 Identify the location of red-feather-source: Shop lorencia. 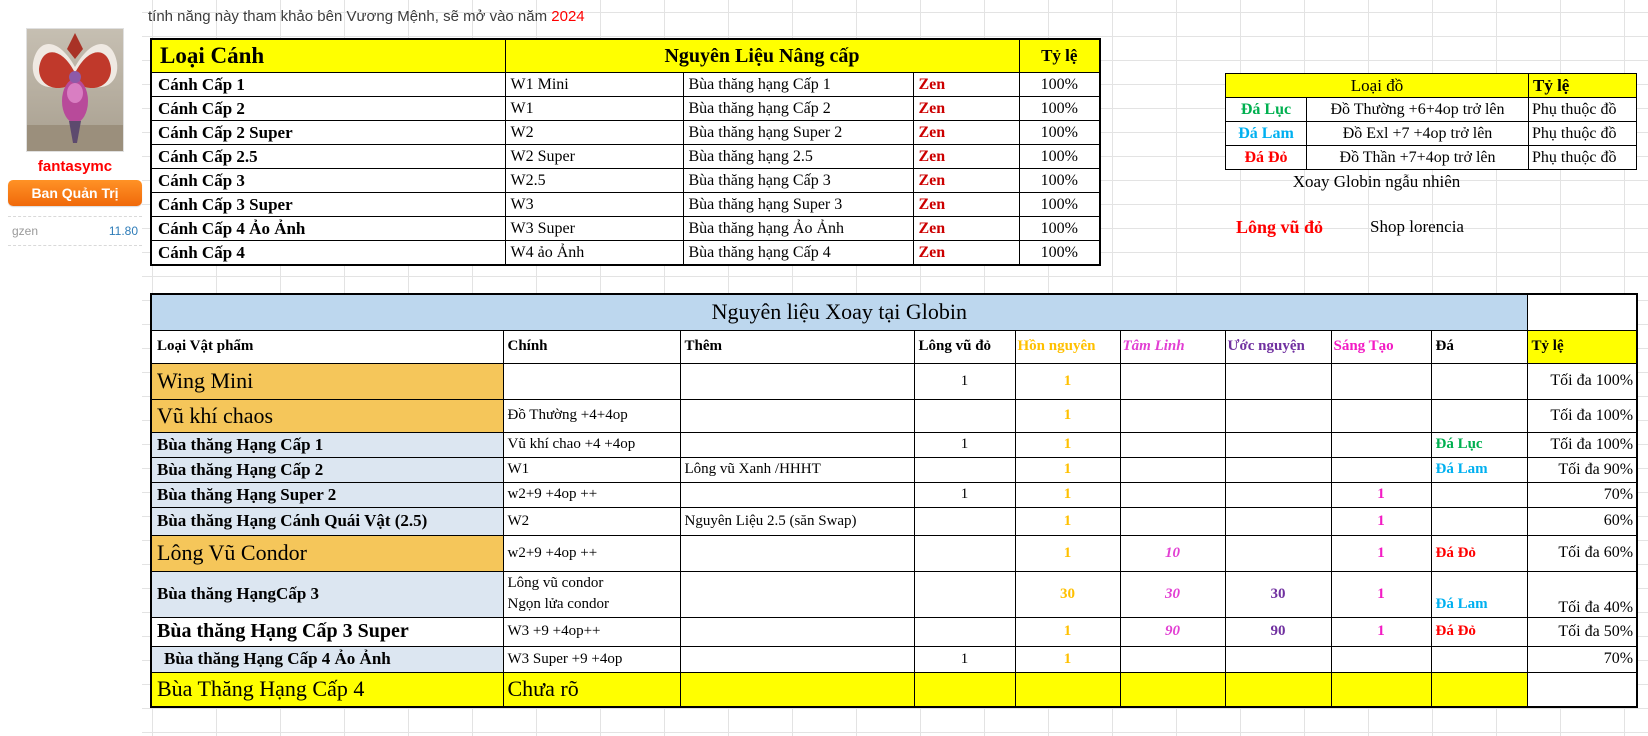
(1417, 226).